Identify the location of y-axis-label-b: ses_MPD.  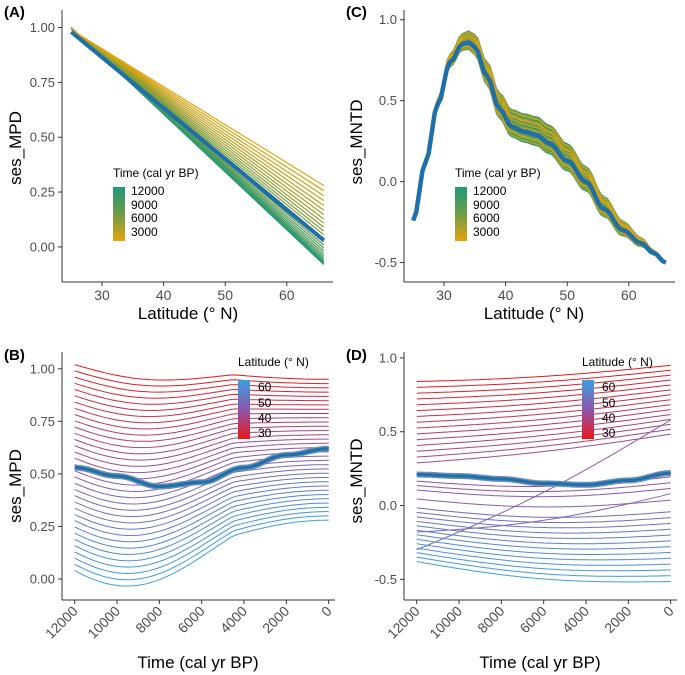
(15, 486).